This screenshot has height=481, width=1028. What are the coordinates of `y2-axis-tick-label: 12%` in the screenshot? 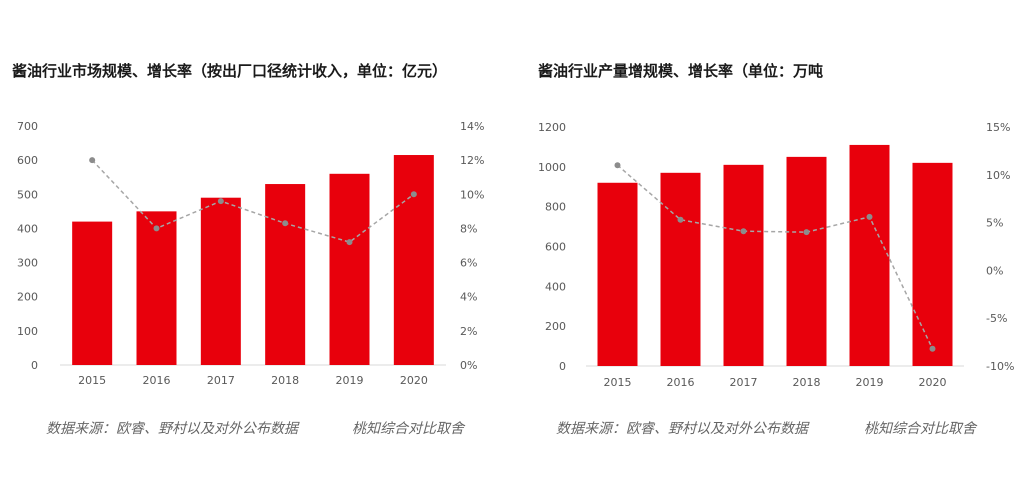 It's located at (472, 160).